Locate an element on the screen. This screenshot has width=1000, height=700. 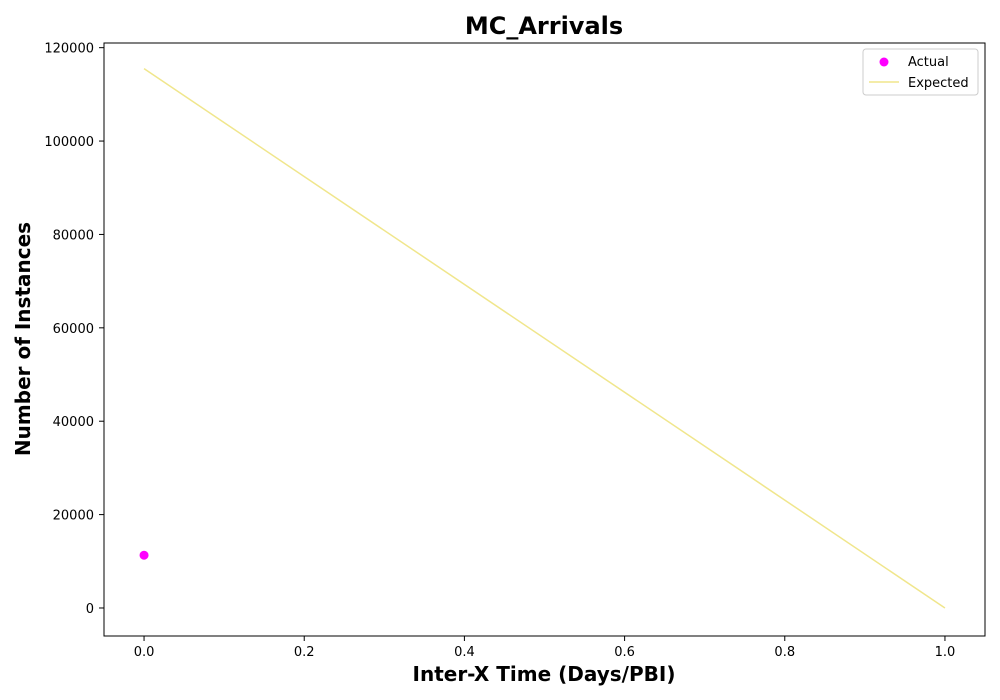
legend-marker-actual is located at coordinates (884, 62).